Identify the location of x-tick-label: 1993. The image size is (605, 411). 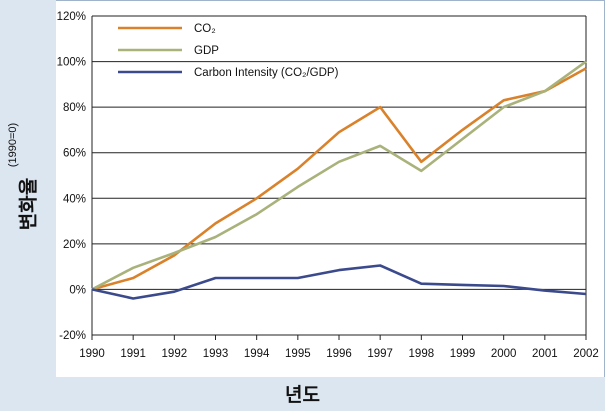
(216, 354).